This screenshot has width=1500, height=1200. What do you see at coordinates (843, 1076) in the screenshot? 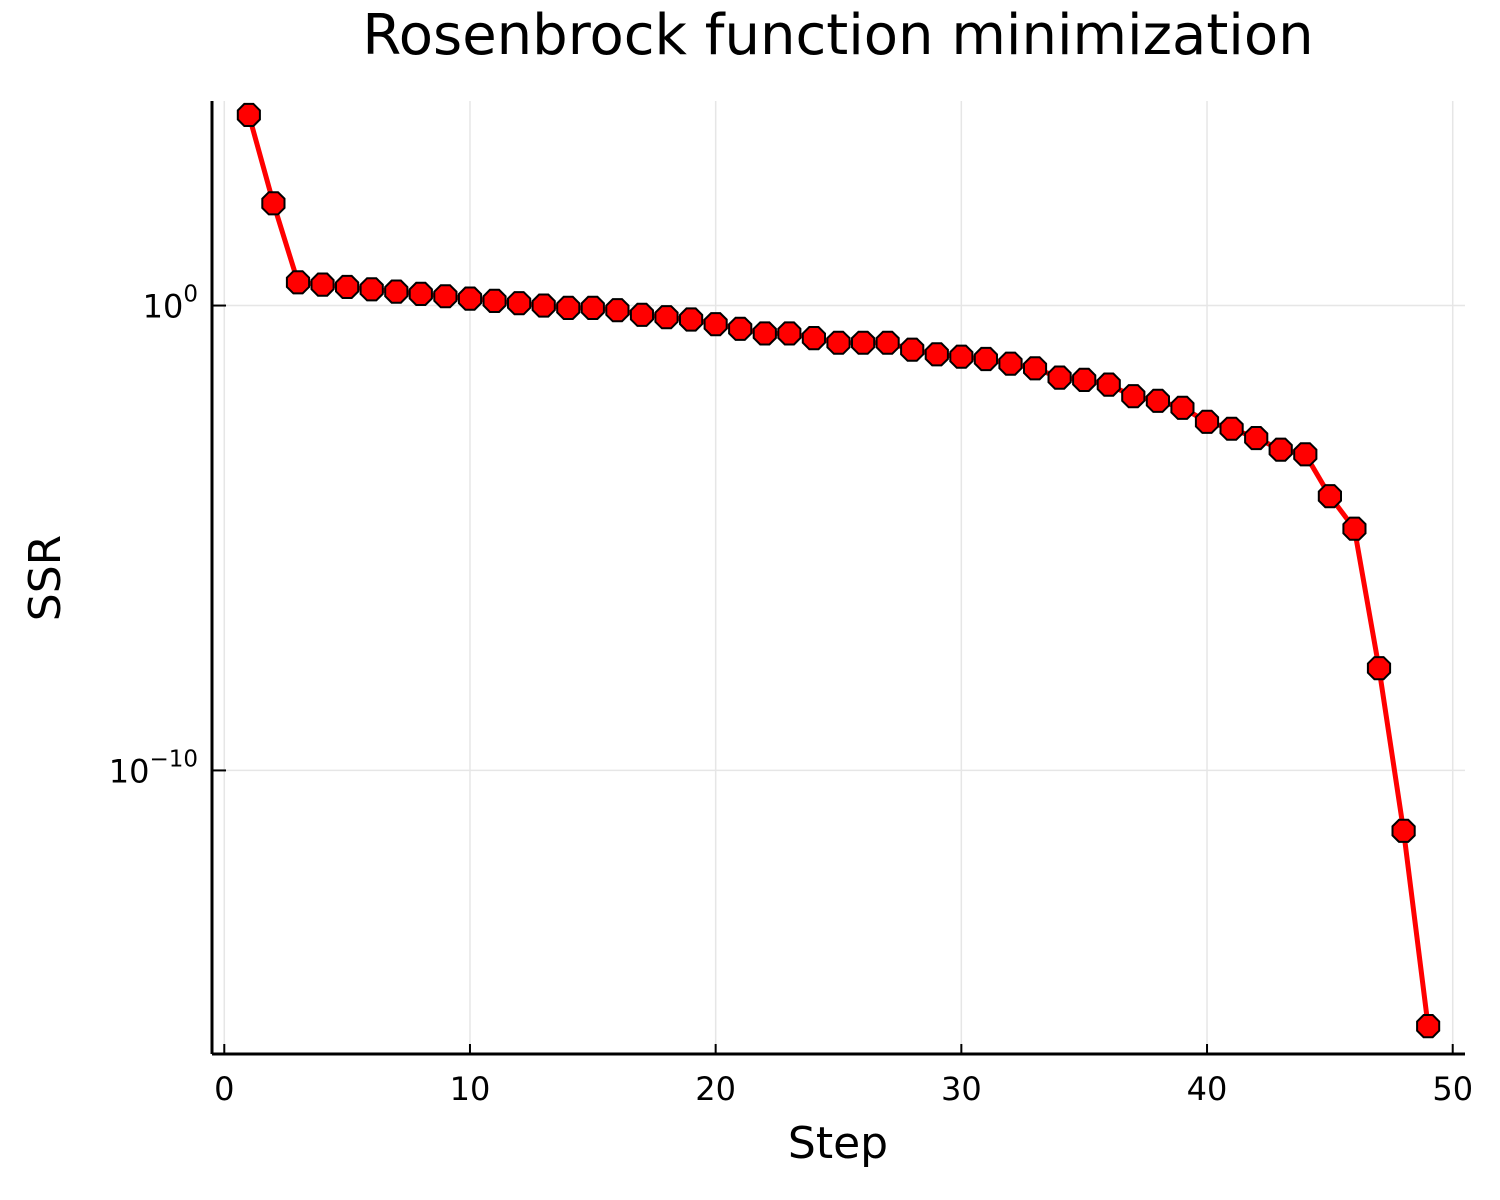
I see `x-ticks: 0 10 20 30 40 50` at bounding box center [843, 1076].